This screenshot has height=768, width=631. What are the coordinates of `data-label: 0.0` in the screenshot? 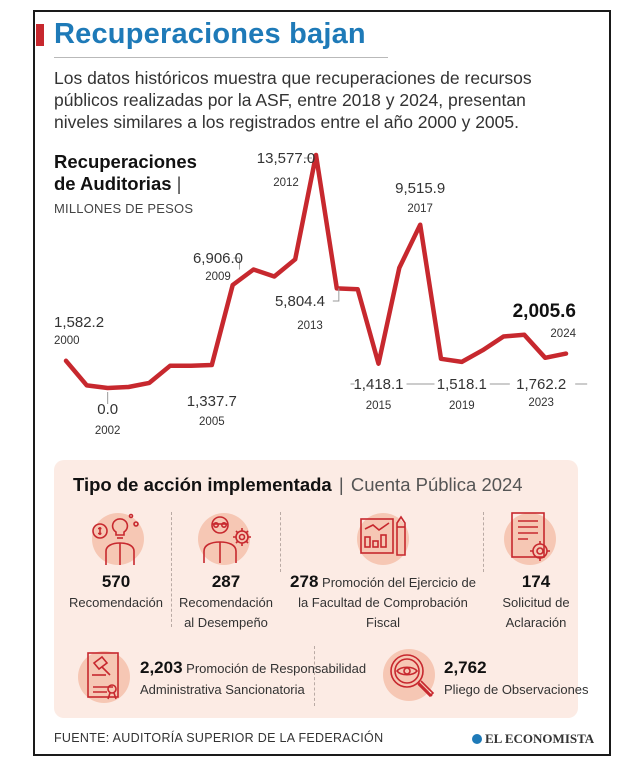 It's located at (107, 409).